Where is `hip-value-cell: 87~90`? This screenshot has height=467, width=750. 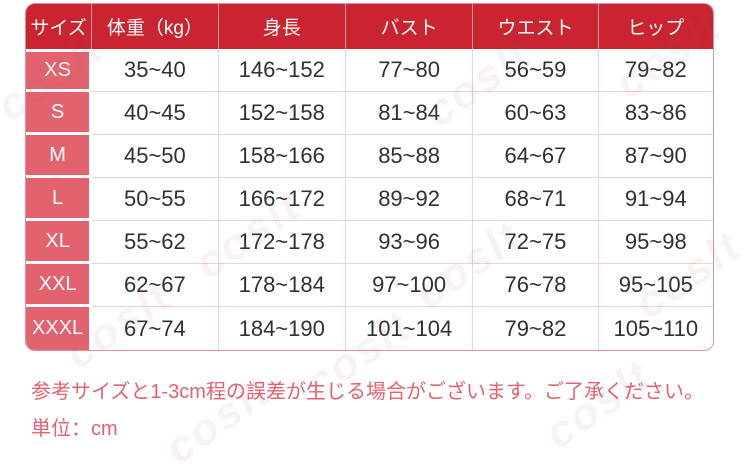
hip-value-cell: 87~90 is located at coordinates (655, 156).